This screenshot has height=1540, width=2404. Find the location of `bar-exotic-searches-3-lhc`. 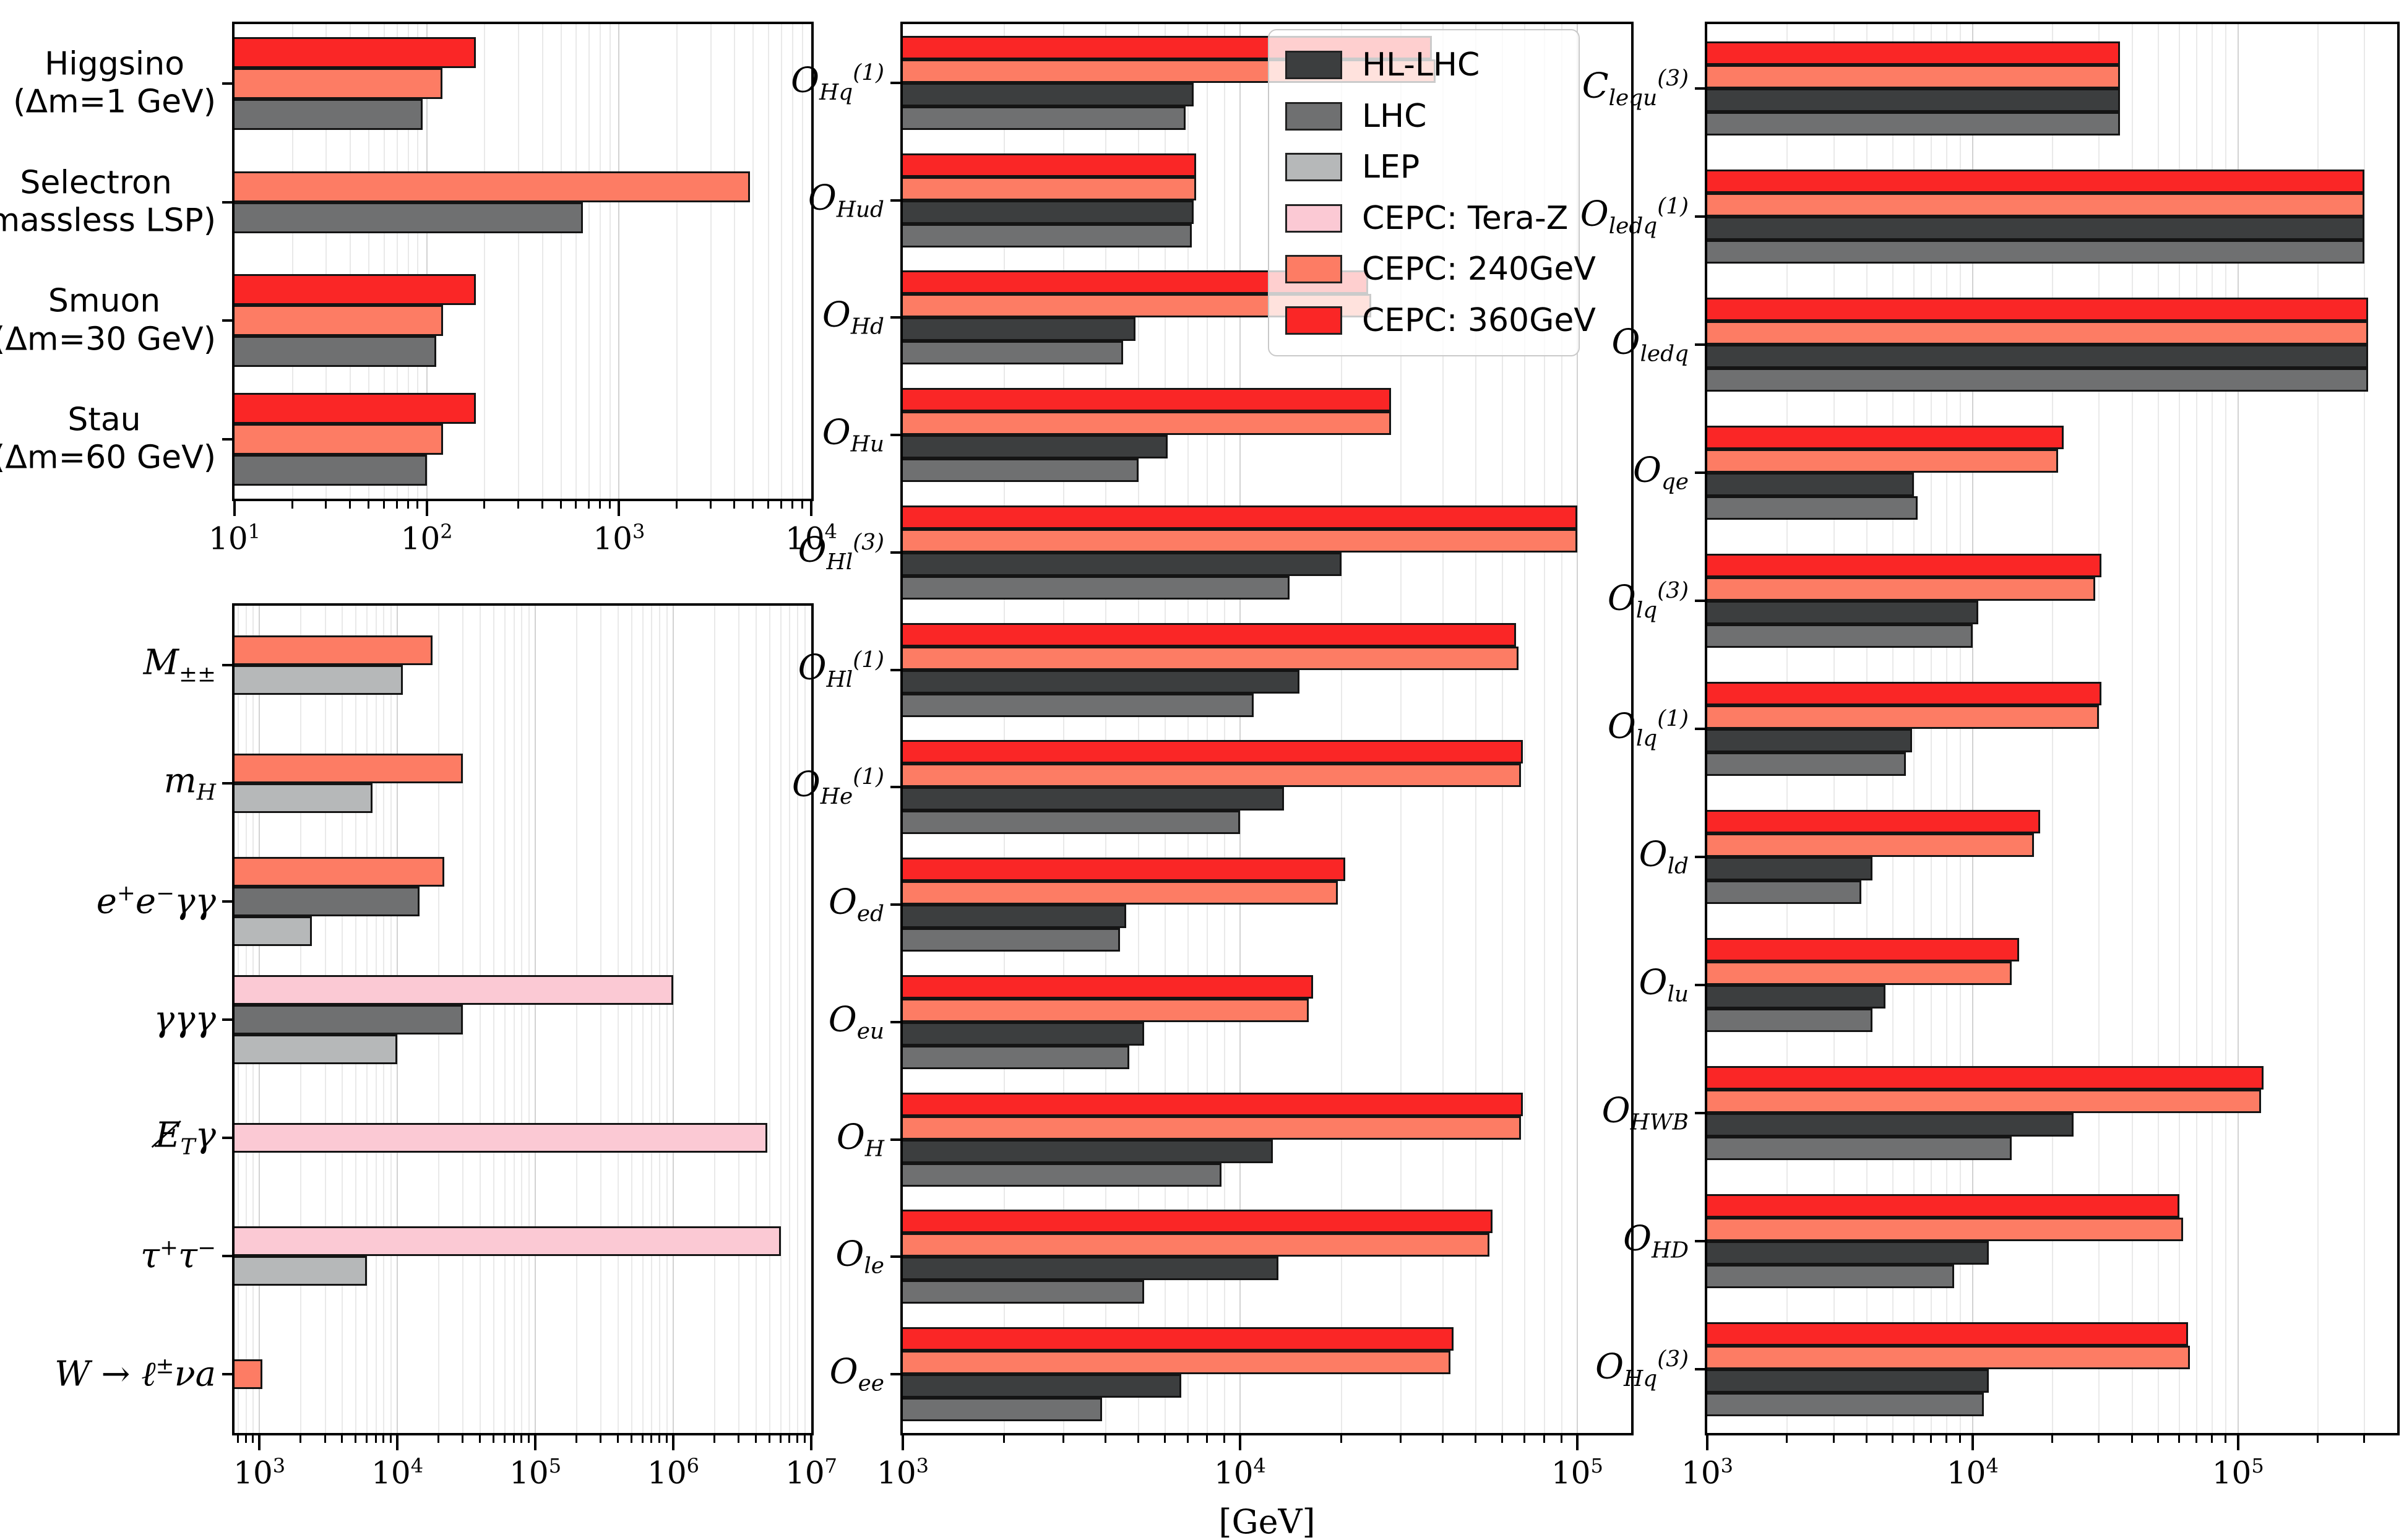

bar-exotic-searches-3-lhc is located at coordinates (349, 1020).